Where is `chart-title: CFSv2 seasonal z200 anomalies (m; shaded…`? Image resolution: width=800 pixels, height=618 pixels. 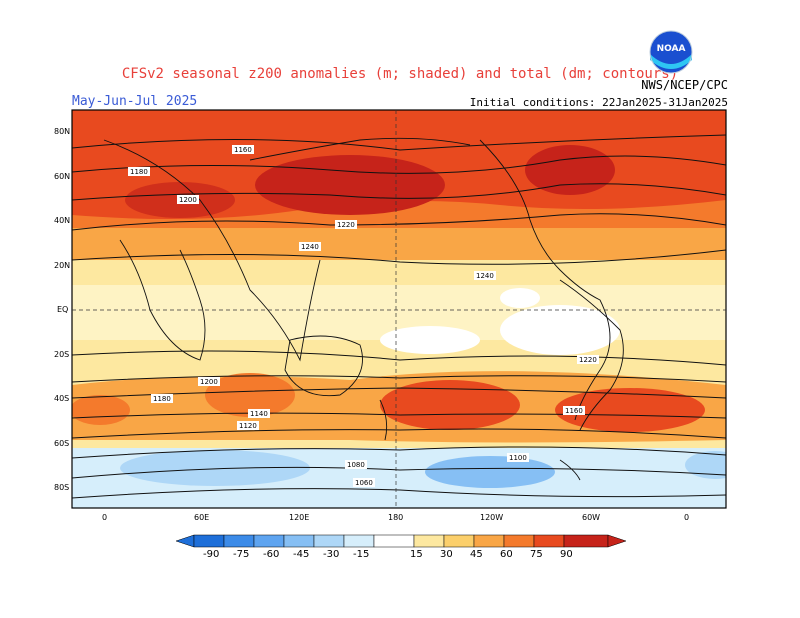 chart-title: CFSv2 seasonal z200 anomalies (m; shaded… is located at coordinates (400, 74).